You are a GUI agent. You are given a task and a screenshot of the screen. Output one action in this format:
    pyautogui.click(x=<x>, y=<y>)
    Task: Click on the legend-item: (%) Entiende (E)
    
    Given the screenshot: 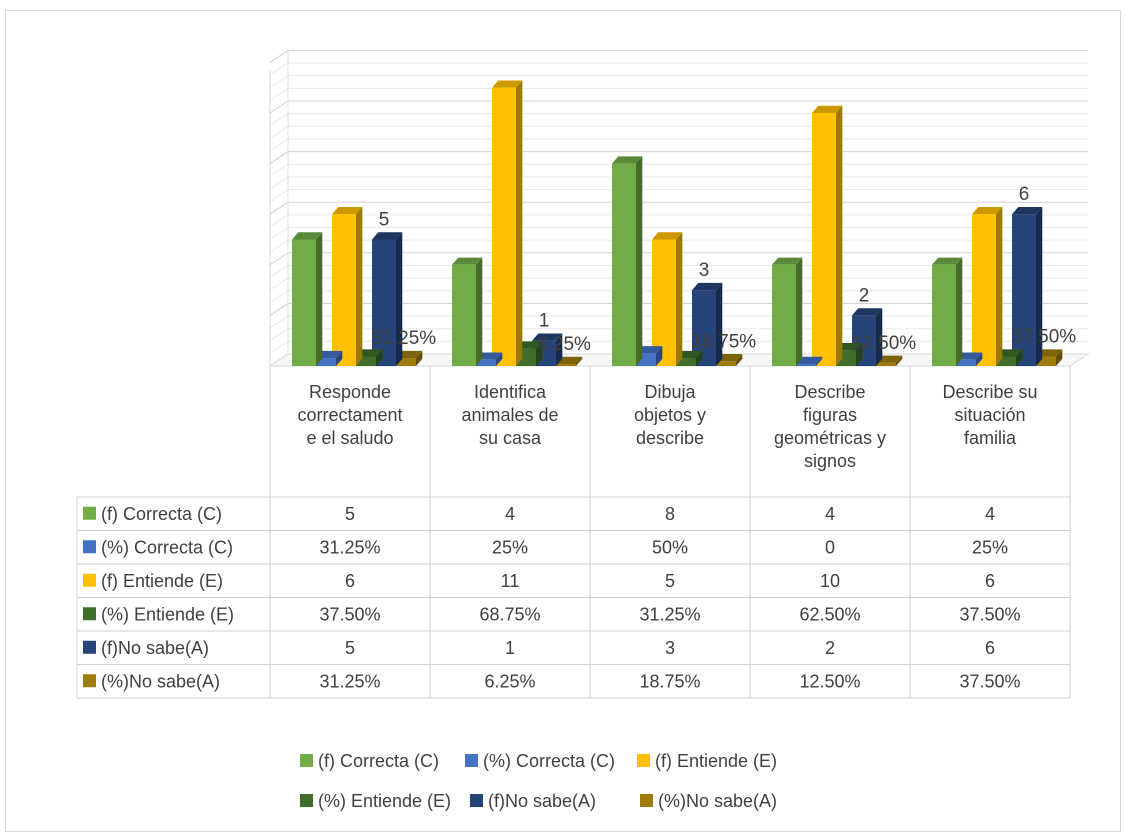 What is the action you would take?
    pyautogui.click(x=375, y=801)
    